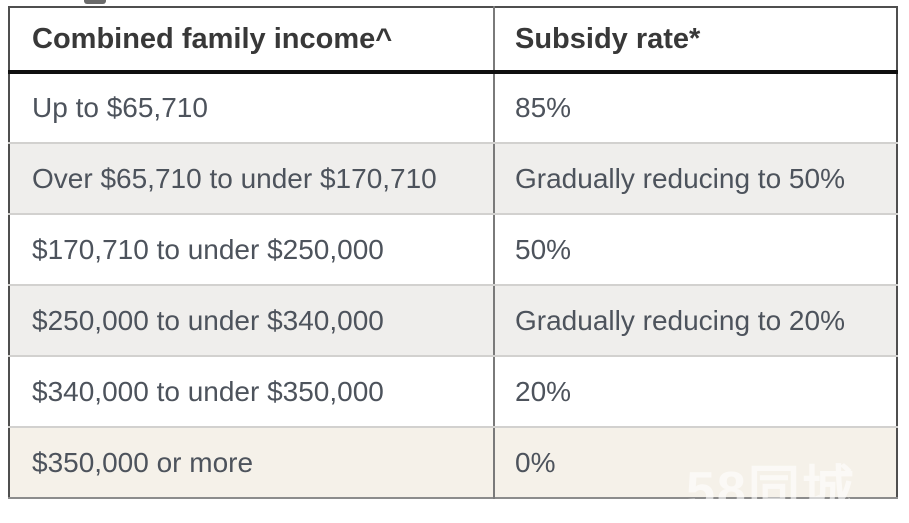 The image size is (909, 523). Describe the element at coordinates (251, 40) in the screenshot. I see `column-header-combined-family-income: Combined family income^` at that location.